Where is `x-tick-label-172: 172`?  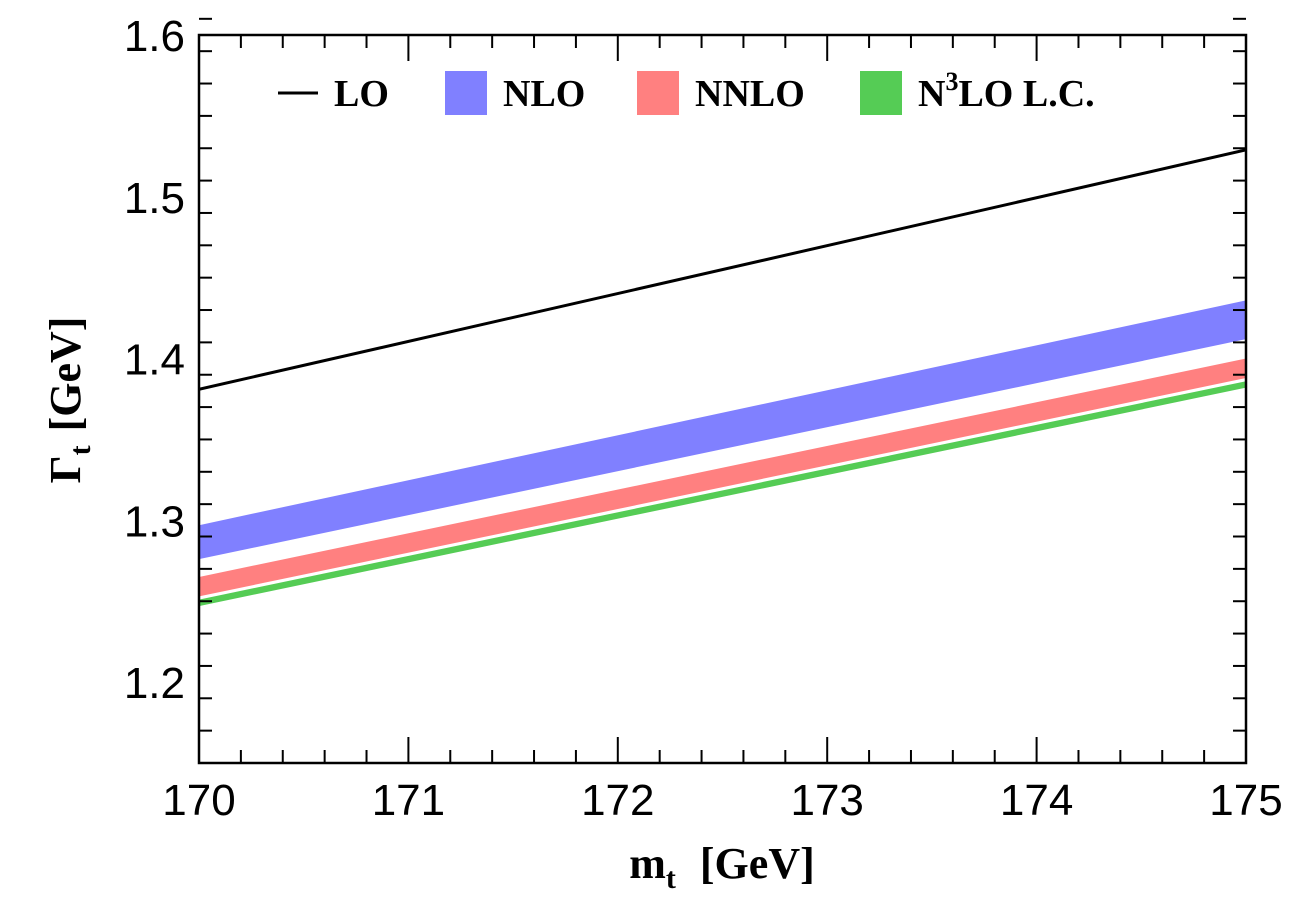
x-tick-label-172: 172 is located at coordinates (617, 800).